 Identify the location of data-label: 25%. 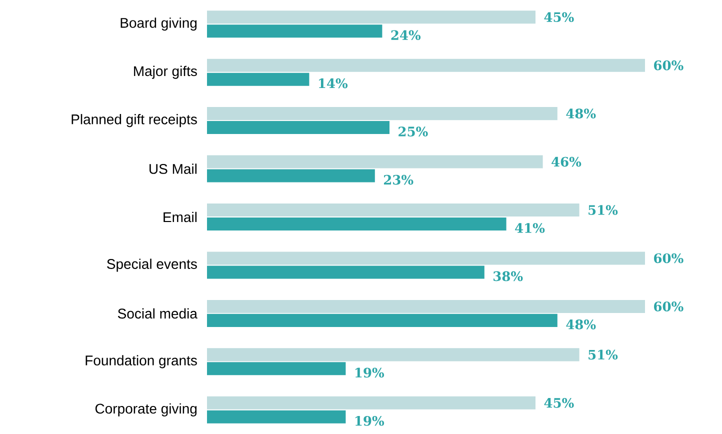
(413, 131).